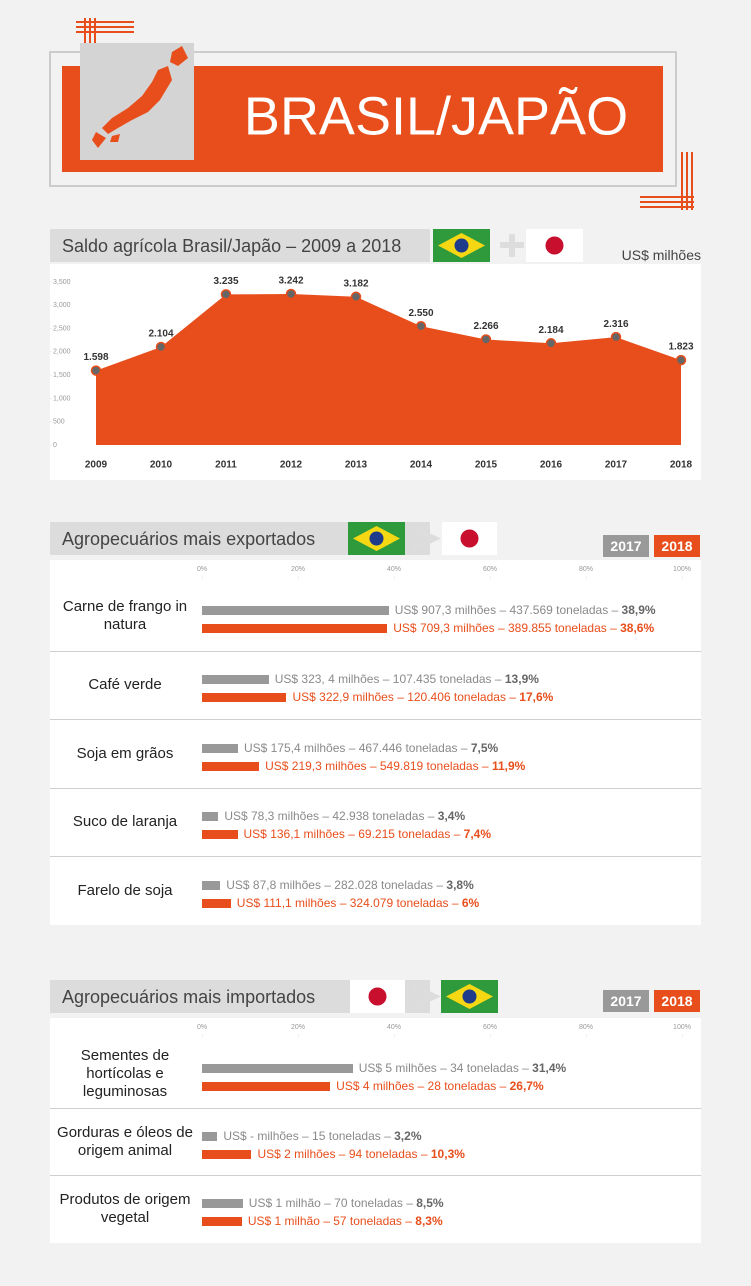  What do you see at coordinates (125, 1209) in the screenshot?
I see `category-label: Produtos de origem vegetal` at bounding box center [125, 1209].